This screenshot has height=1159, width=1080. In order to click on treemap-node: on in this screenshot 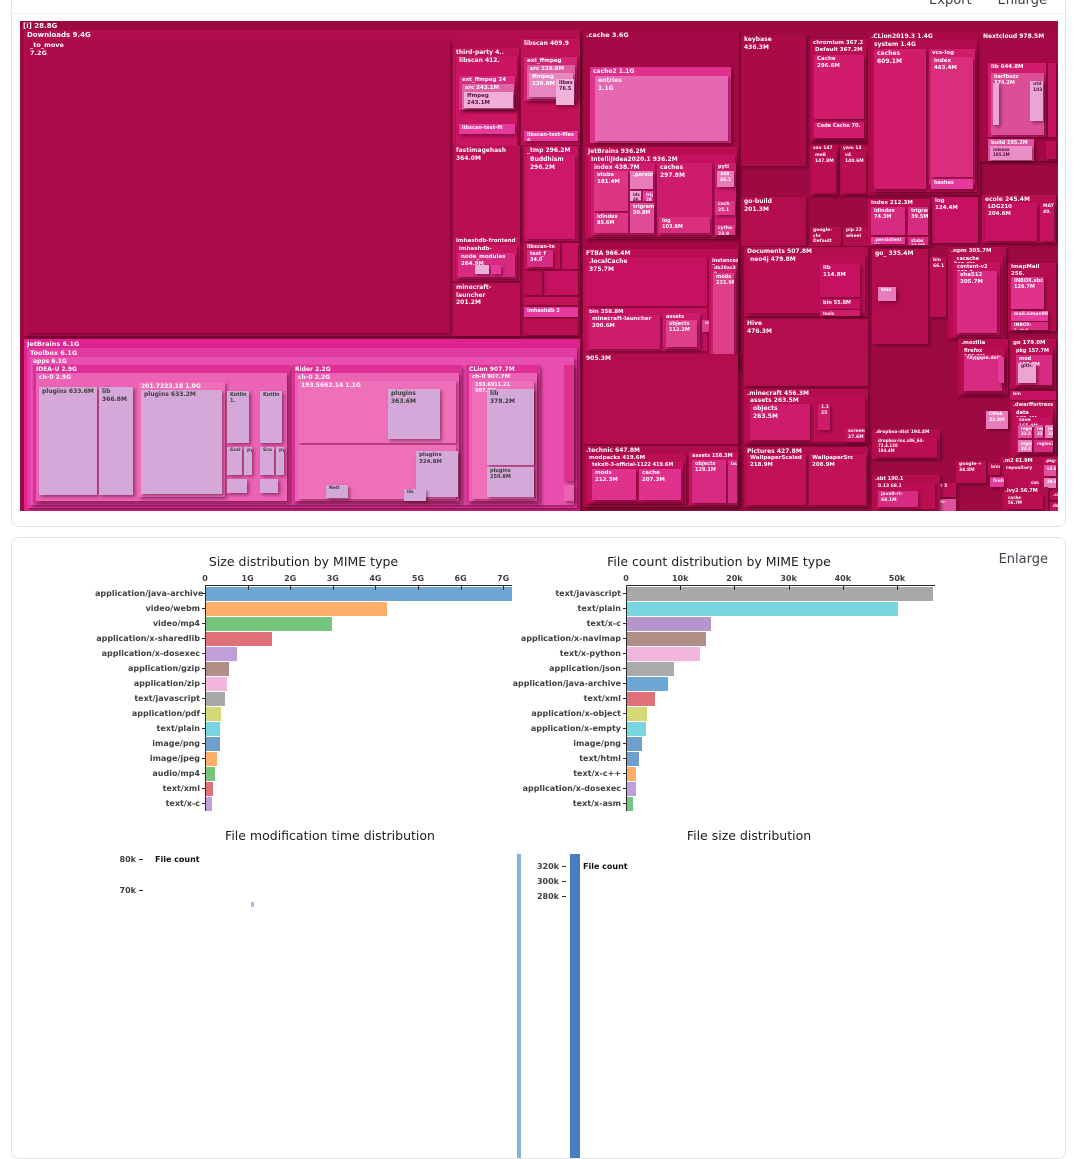, I will do `click(706, 326)`.